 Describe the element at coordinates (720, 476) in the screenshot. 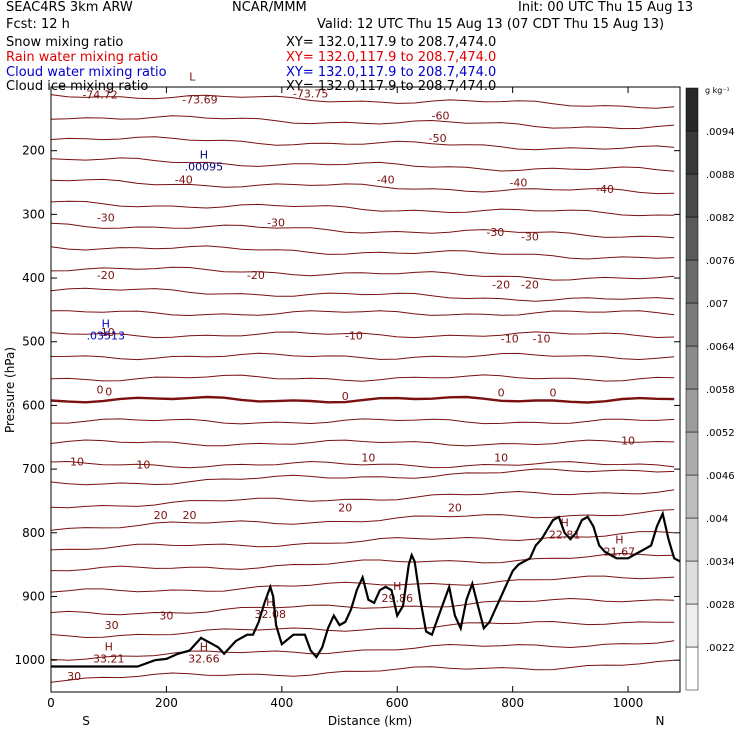

I see `colorbar-label: .0046` at that location.